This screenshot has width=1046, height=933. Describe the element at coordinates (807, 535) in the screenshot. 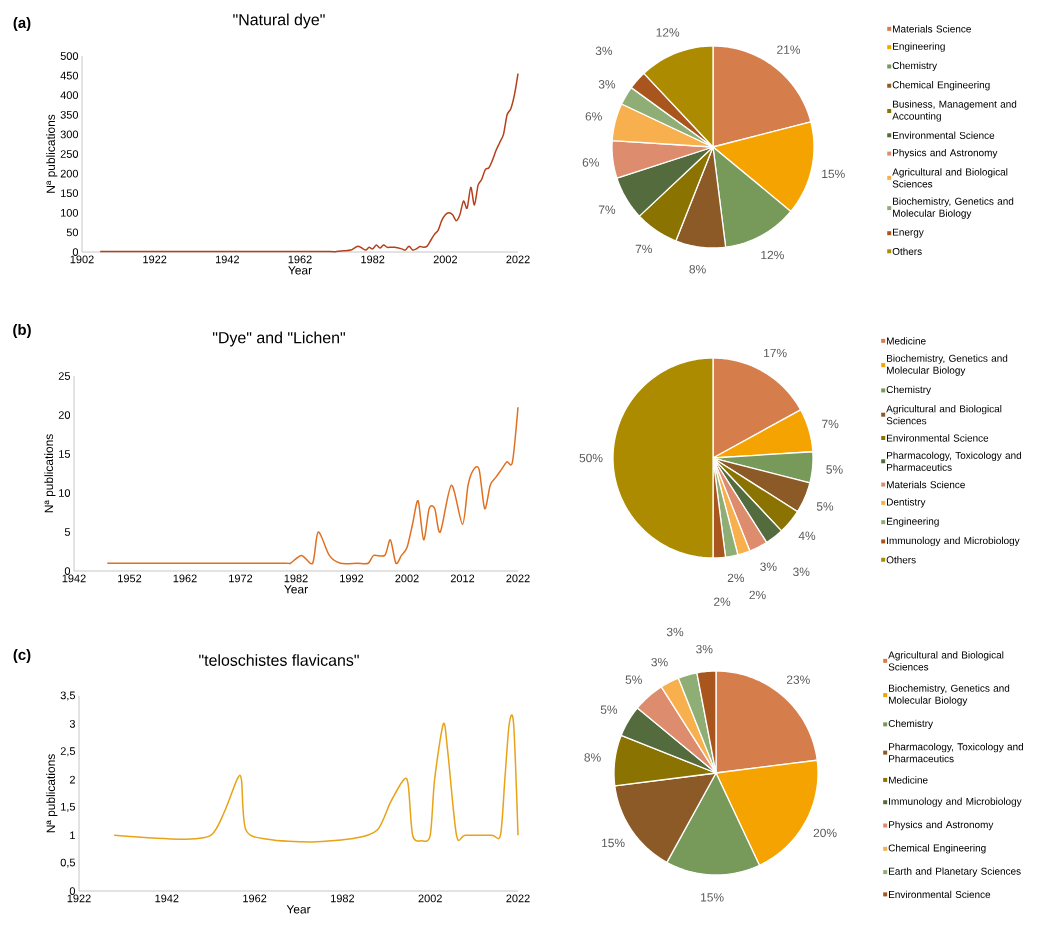

I see `data-label: 4%` at that location.